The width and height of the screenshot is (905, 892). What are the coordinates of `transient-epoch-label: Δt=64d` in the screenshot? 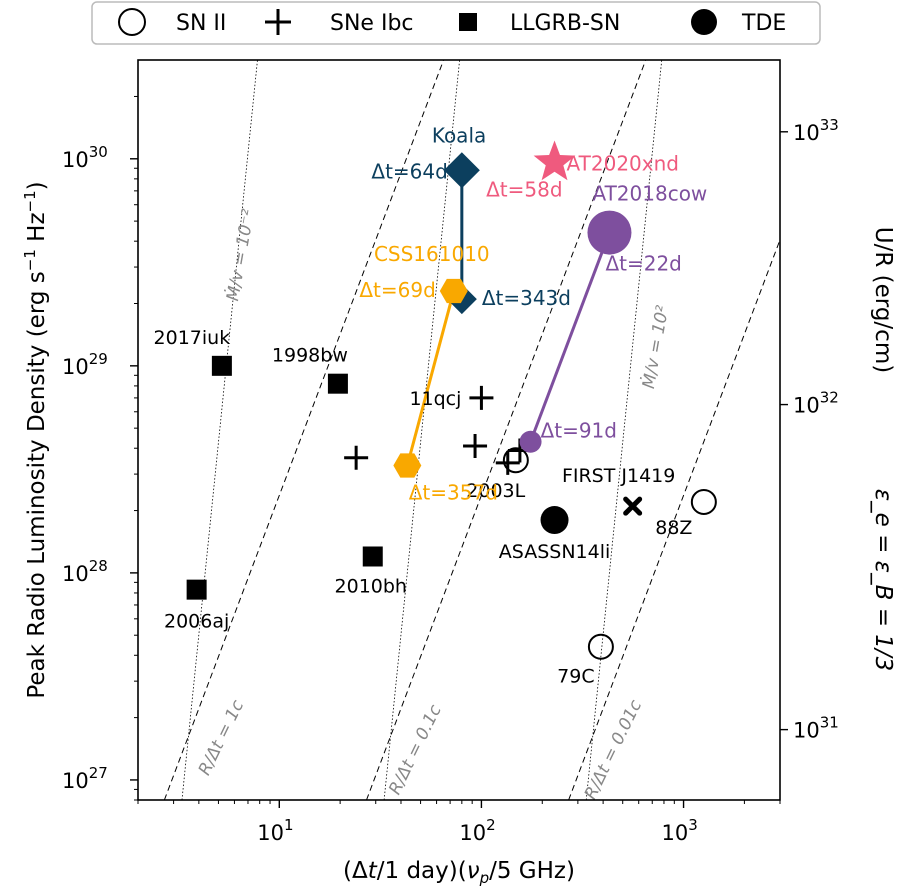 It's located at (409, 171).